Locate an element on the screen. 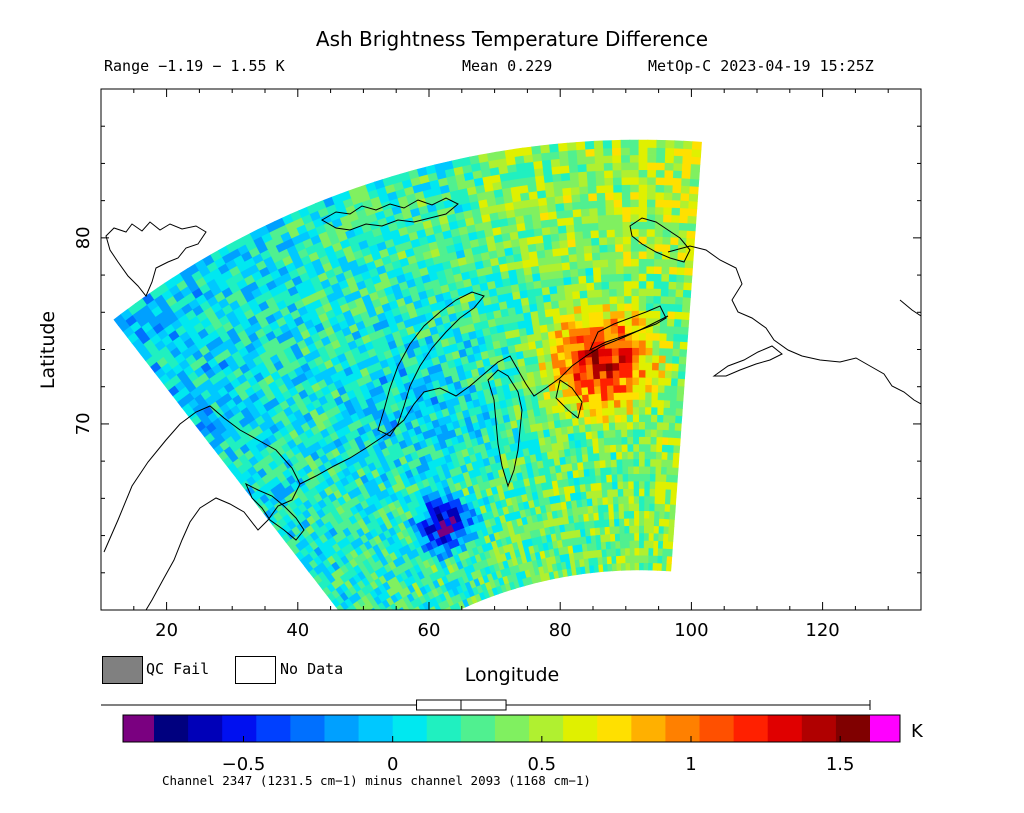 The image size is (1024, 813). x-tick-label: 100 is located at coordinates (691, 630).